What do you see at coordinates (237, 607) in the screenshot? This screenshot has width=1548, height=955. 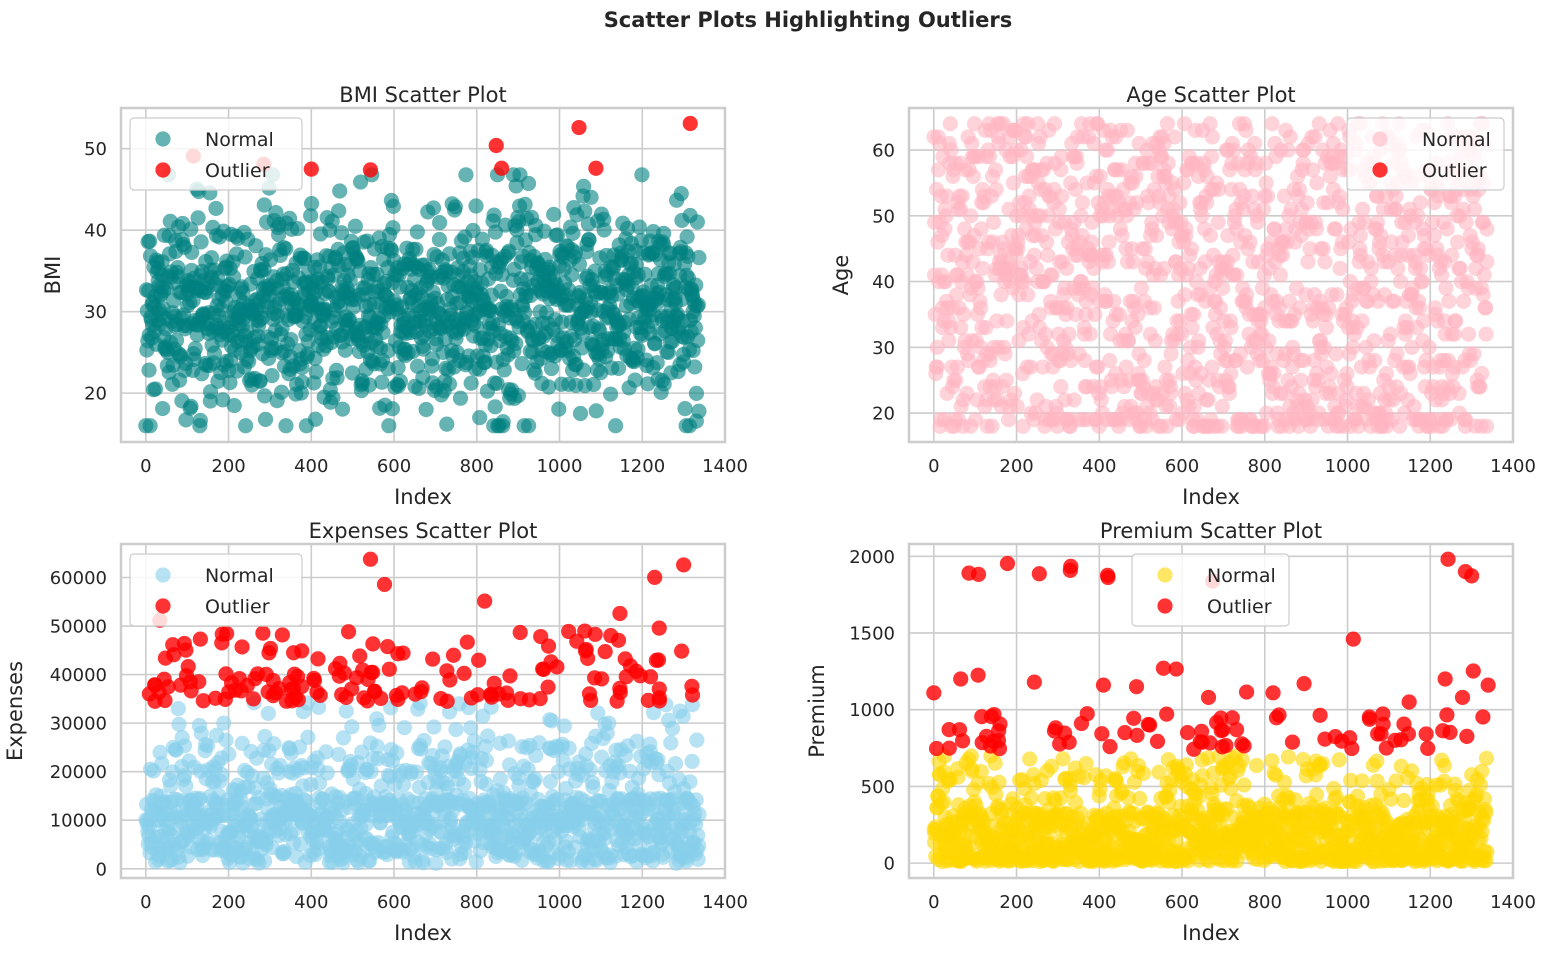 I see `legend-label: Outlier` at bounding box center [237, 607].